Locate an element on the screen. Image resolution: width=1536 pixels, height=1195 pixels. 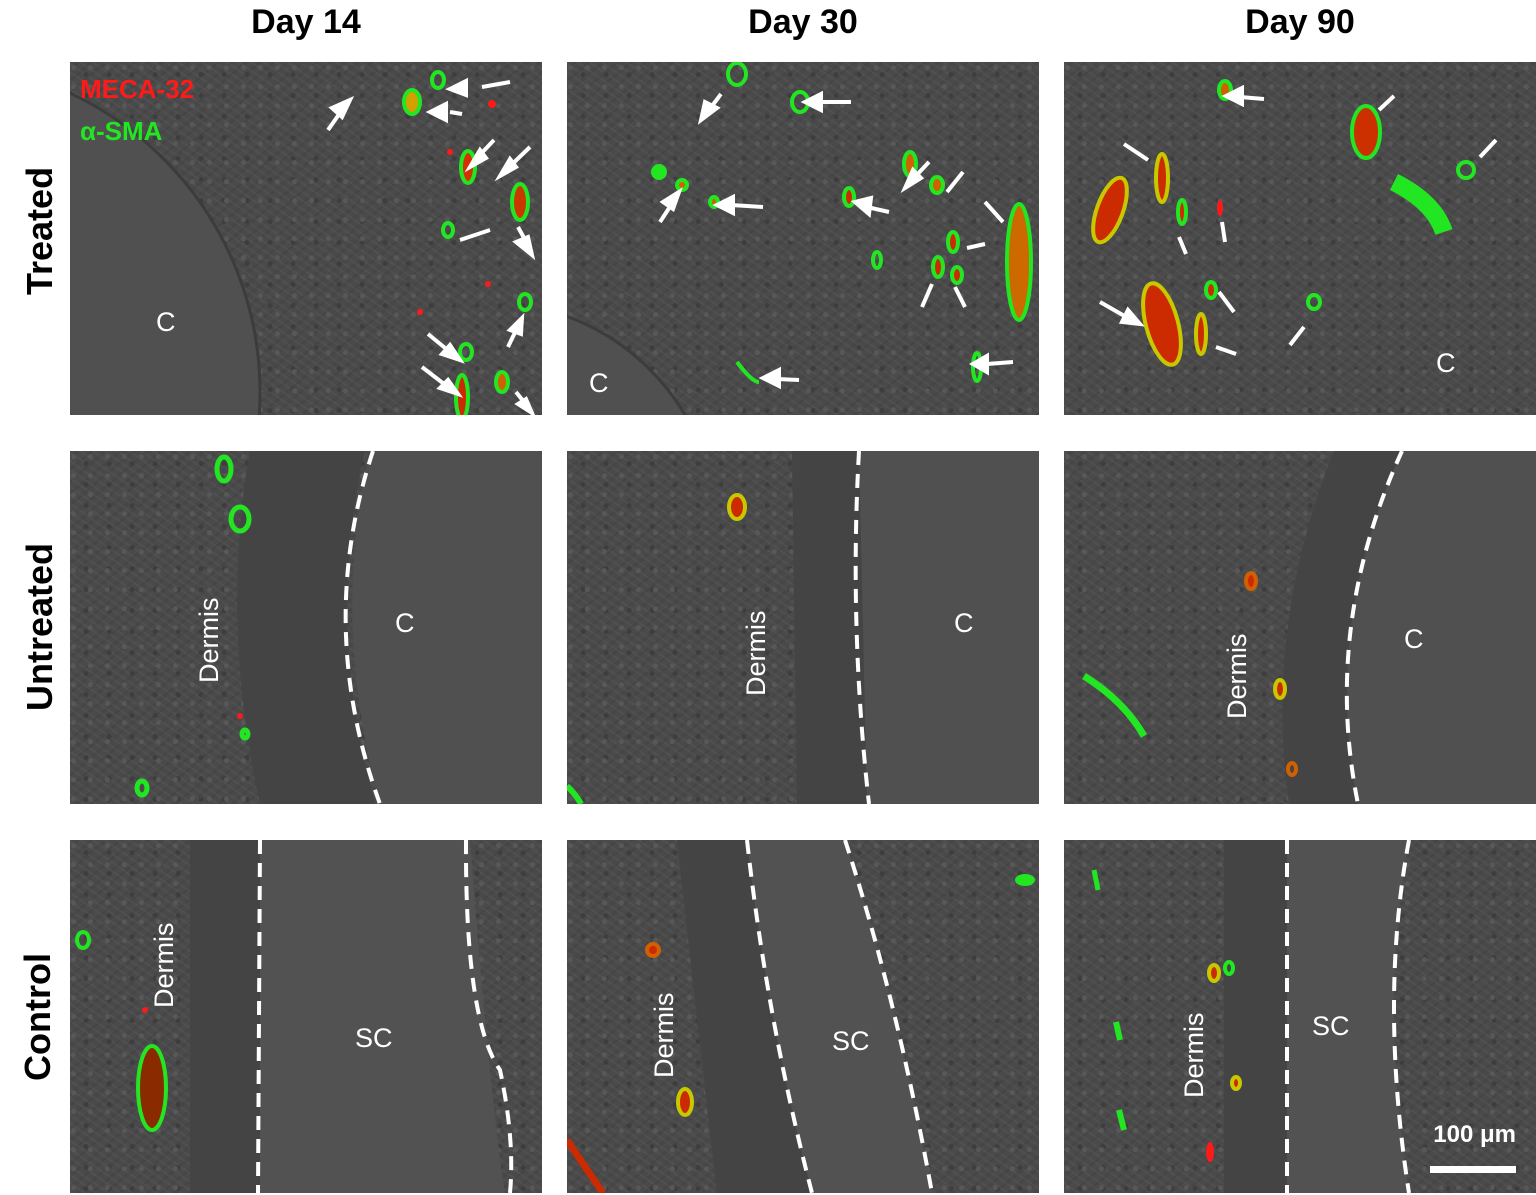
micrograph-untreated-day14 is located at coordinates (338, 627).